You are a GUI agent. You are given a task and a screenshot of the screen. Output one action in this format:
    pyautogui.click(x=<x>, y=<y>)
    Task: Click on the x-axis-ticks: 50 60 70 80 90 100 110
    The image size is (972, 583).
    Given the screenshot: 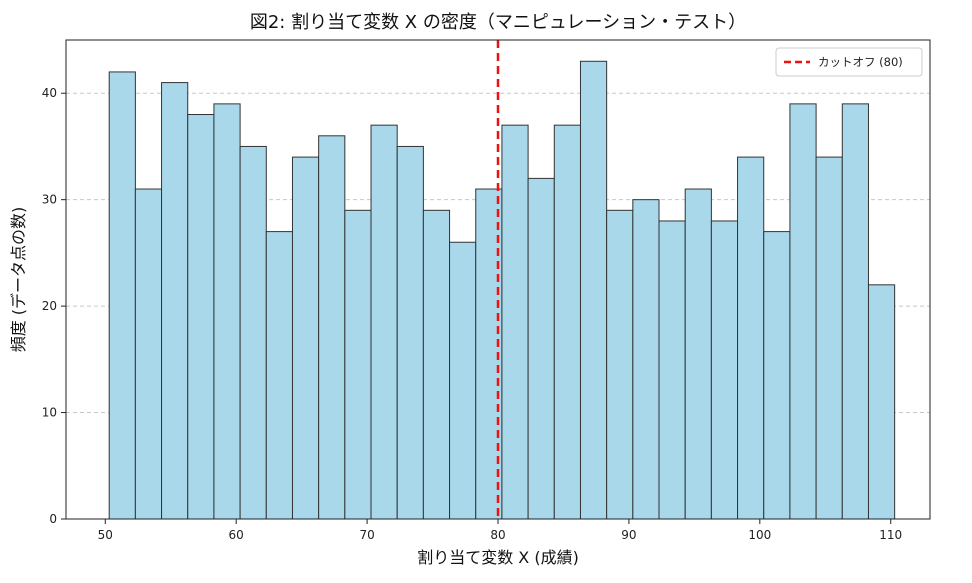 What is the action you would take?
    pyautogui.click(x=500, y=530)
    